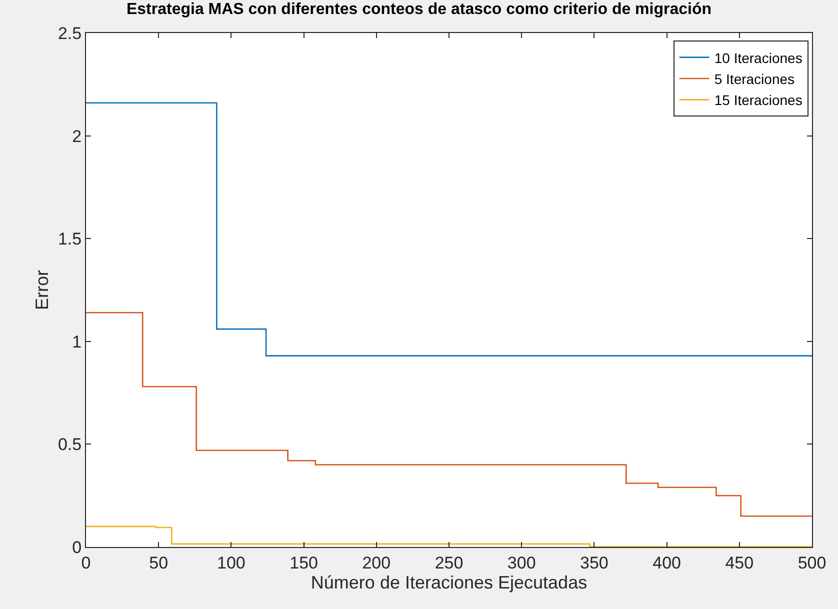 The height and width of the screenshot is (609, 838). Describe the element at coordinates (812, 562) in the screenshot. I see `x-tick-label: 500` at that location.